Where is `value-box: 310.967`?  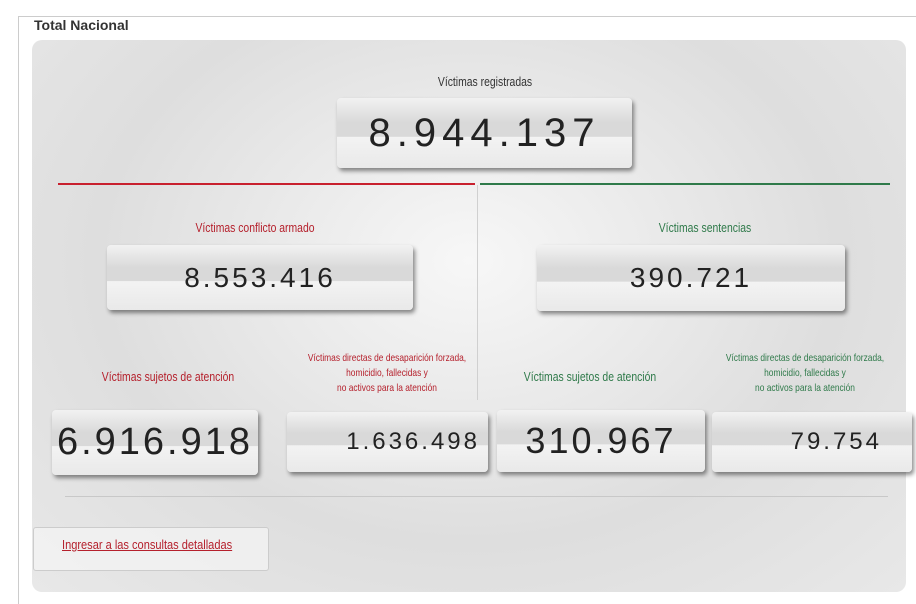 value-box: 310.967 is located at coordinates (601, 441).